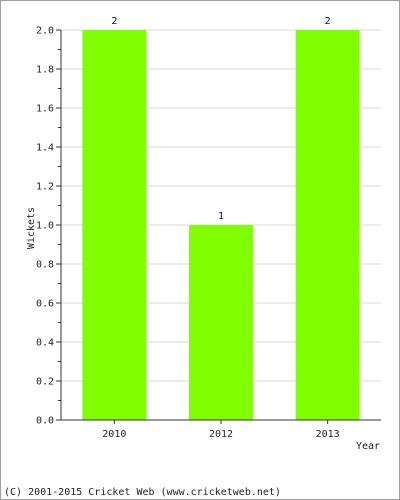  Describe the element at coordinates (45, 304) in the screenshot. I see `y-tick-label: 0.6` at that location.